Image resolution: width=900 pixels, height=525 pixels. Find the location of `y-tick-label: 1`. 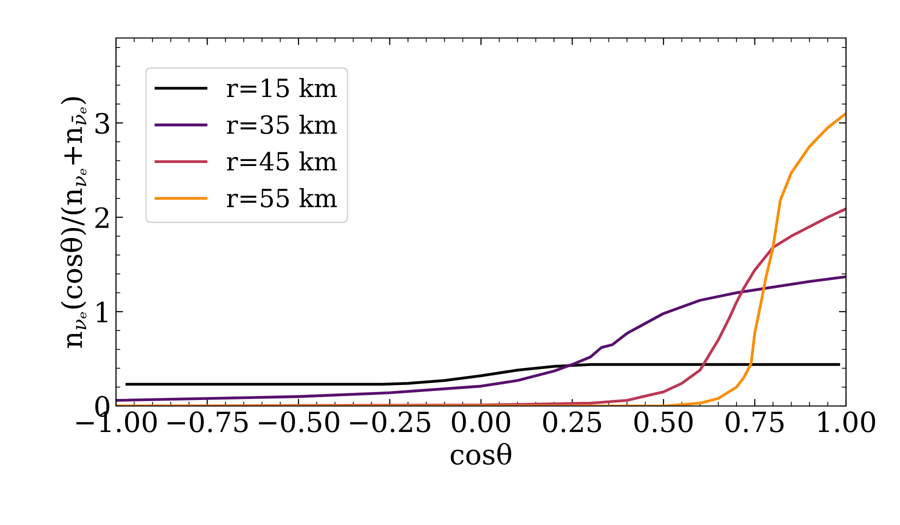

y-tick-label: 1 is located at coordinates (102, 312).